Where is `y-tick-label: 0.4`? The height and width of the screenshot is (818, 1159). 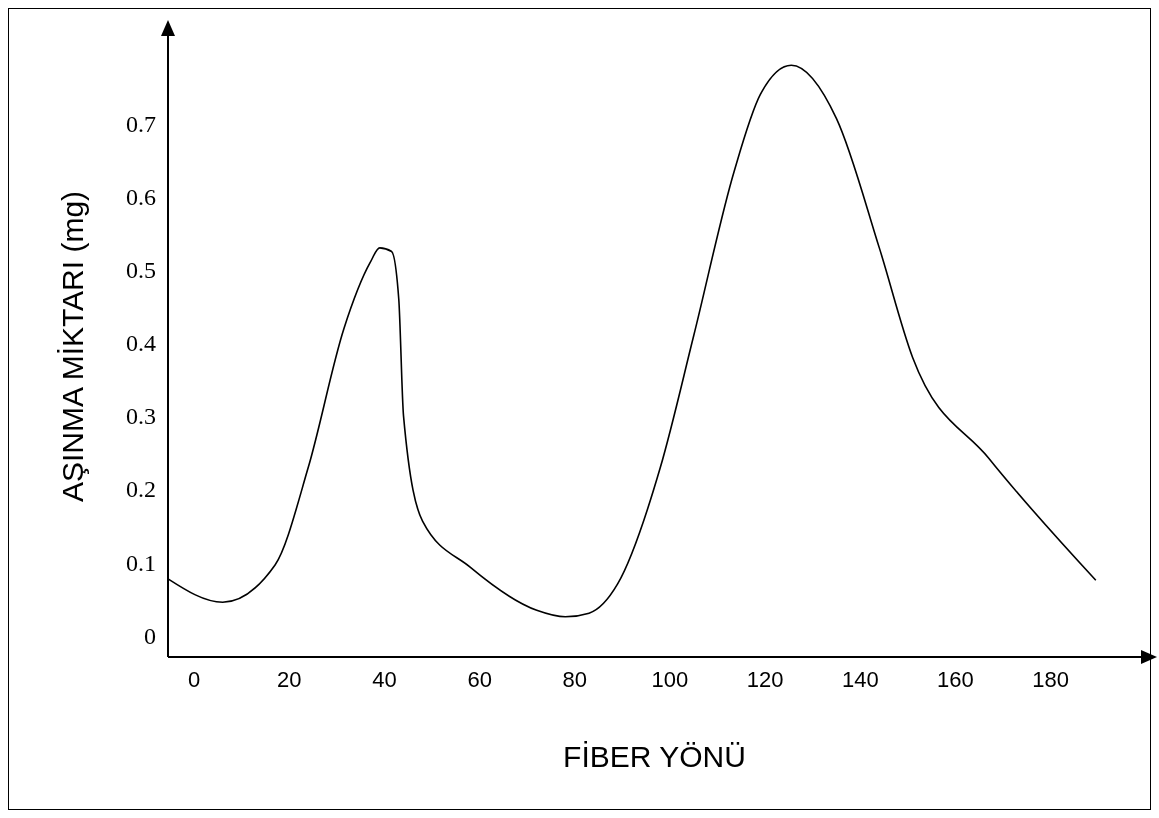
y-tick-label: 0.4 is located at coordinates (141, 343).